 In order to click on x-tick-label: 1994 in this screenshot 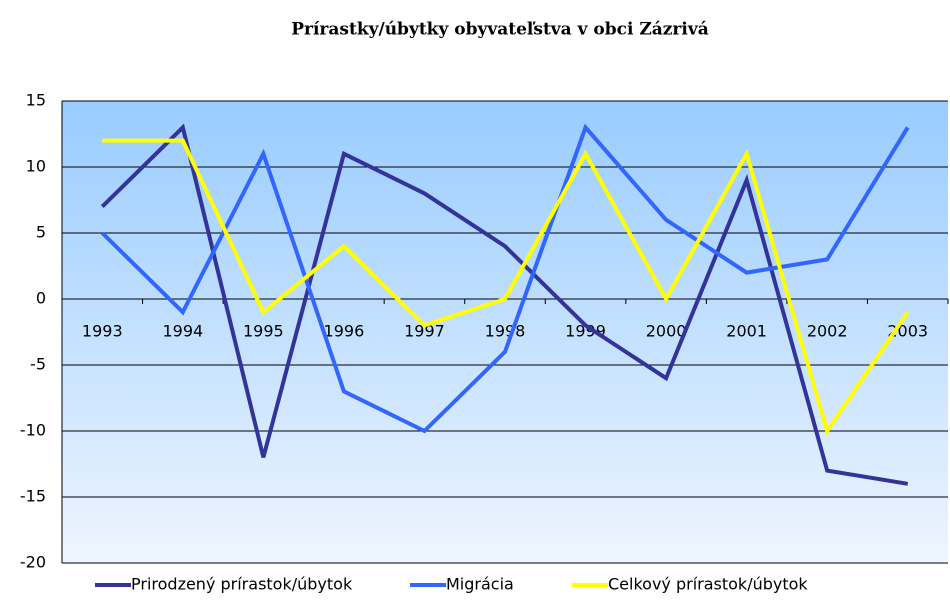, I will do `click(182, 331)`.